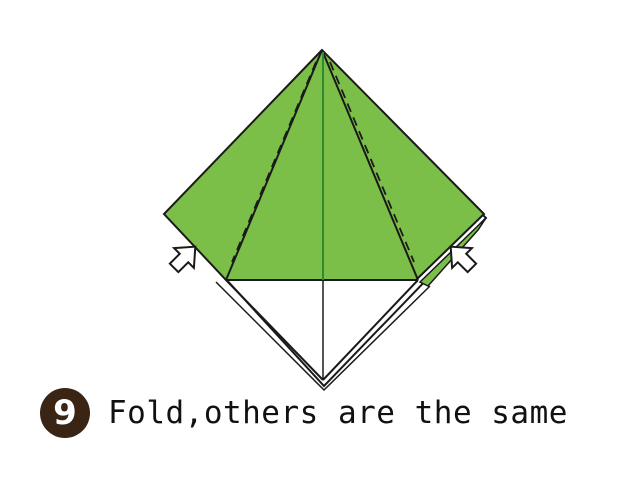  I want to click on step-caption: 9 Fold,others are the same, so click(304, 413).